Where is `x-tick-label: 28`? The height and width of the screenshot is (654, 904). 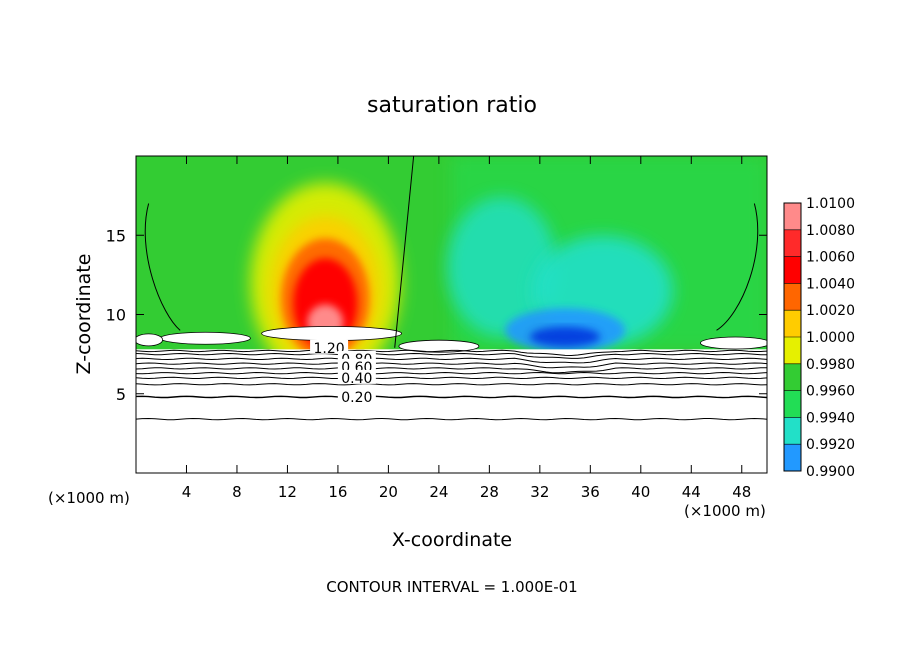 x-tick-label: 28 is located at coordinates (489, 492).